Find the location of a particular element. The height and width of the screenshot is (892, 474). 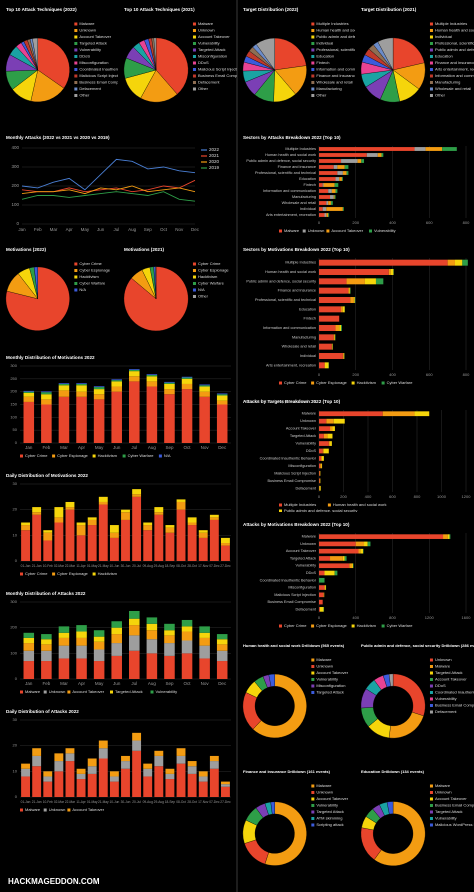

x-tick-label: May is located at coordinates (99, 447).